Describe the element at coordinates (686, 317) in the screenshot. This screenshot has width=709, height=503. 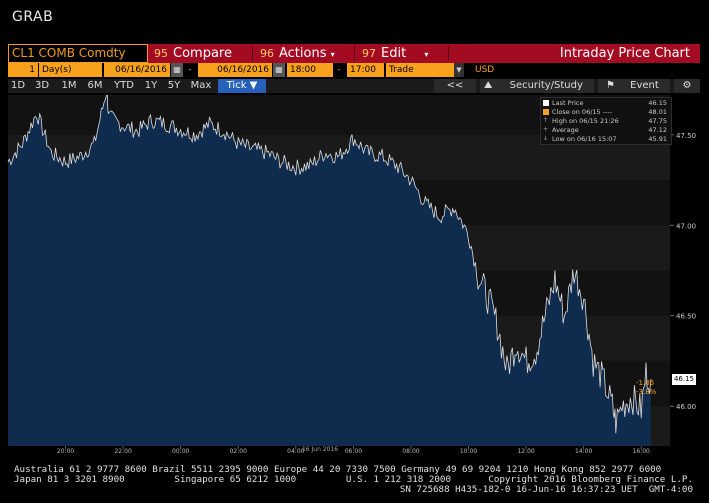
I see `y-tick-label: 46.50` at that location.